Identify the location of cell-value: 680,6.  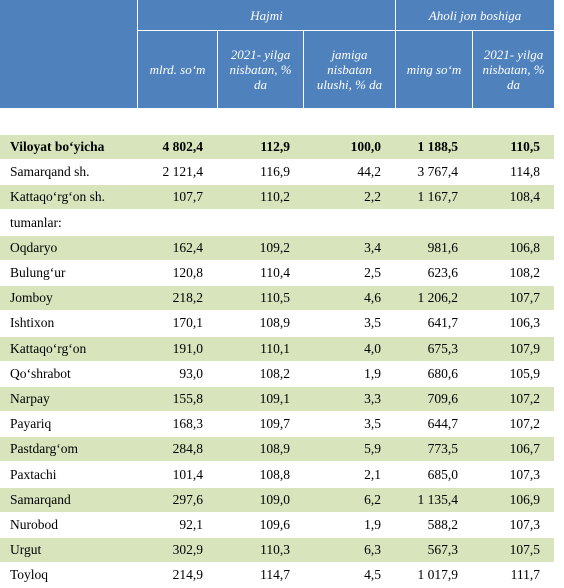
(442, 373).